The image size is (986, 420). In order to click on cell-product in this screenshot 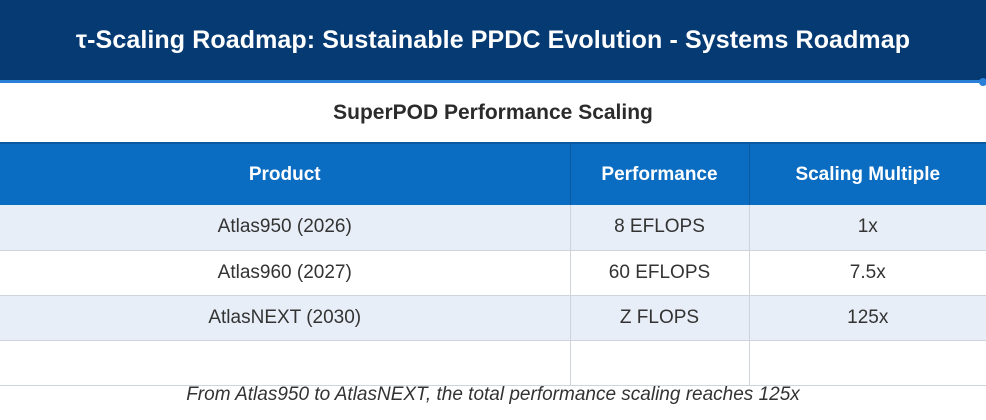, I will do `click(285, 363)`.